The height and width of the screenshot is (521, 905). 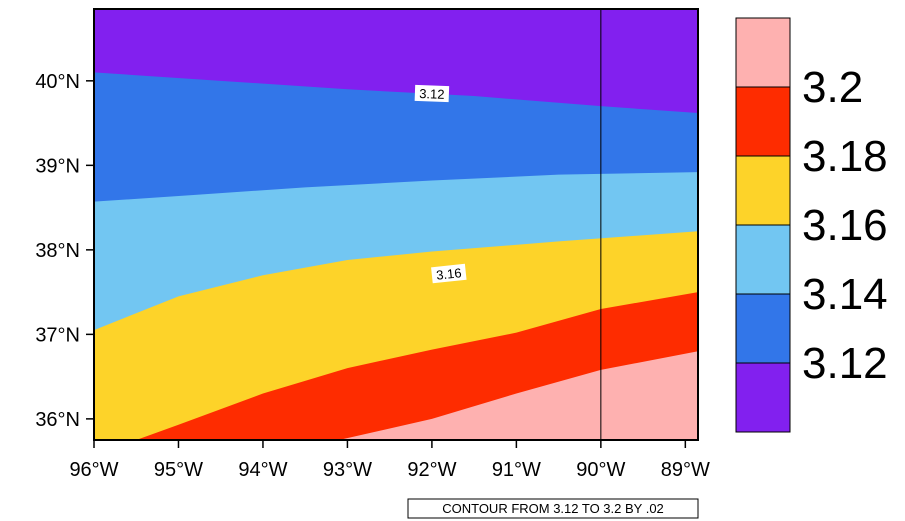 What do you see at coordinates (685, 470) in the screenshot?
I see `x-tick-label: 89°W` at bounding box center [685, 470].